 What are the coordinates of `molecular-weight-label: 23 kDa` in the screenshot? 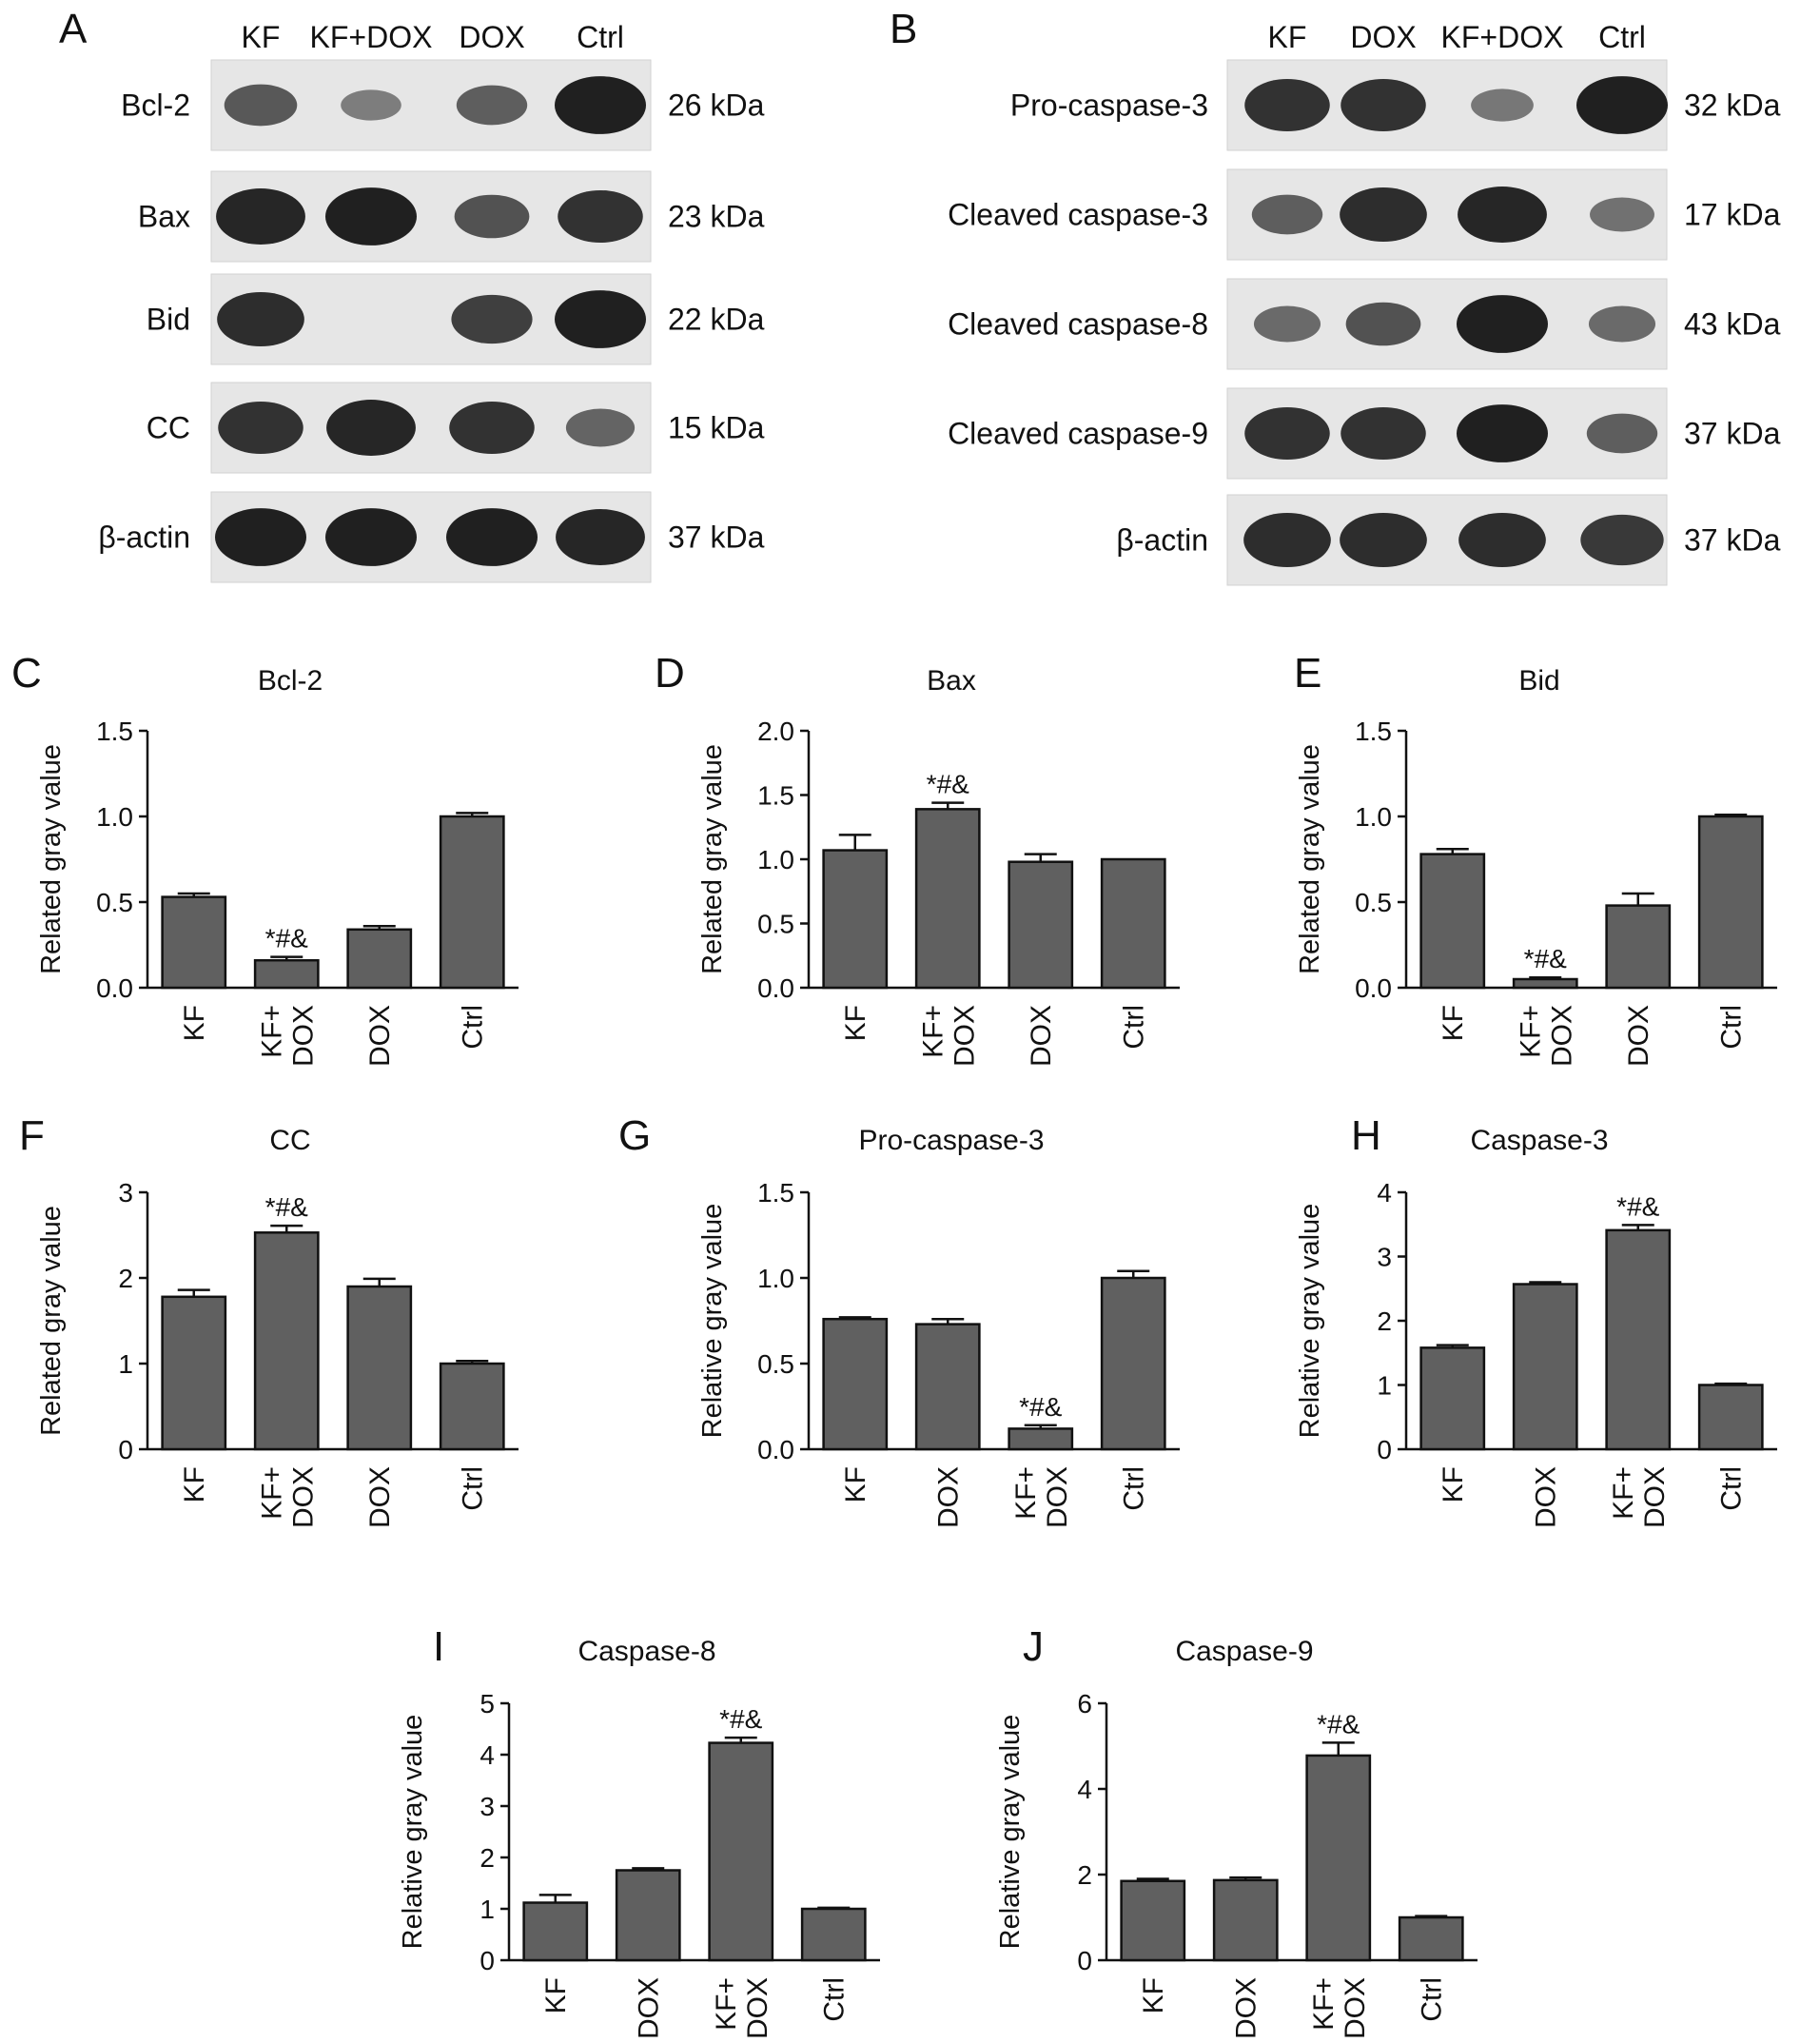 It's located at (717, 217).